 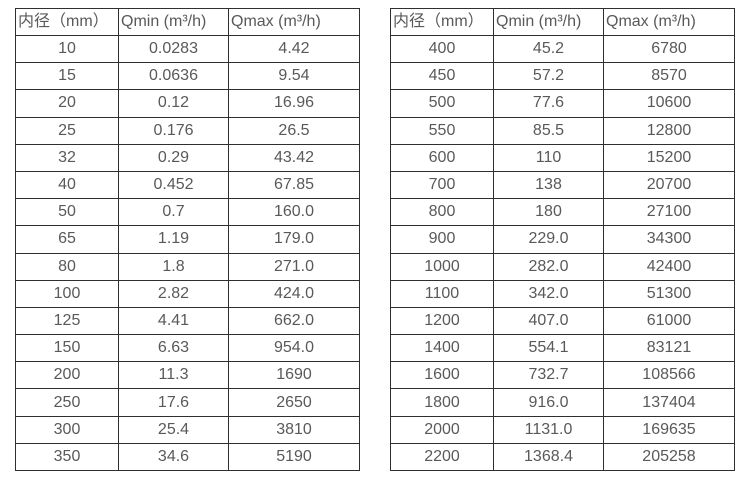 What do you see at coordinates (548, 76) in the screenshot?
I see `cell-qmin: 57.2` at bounding box center [548, 76].